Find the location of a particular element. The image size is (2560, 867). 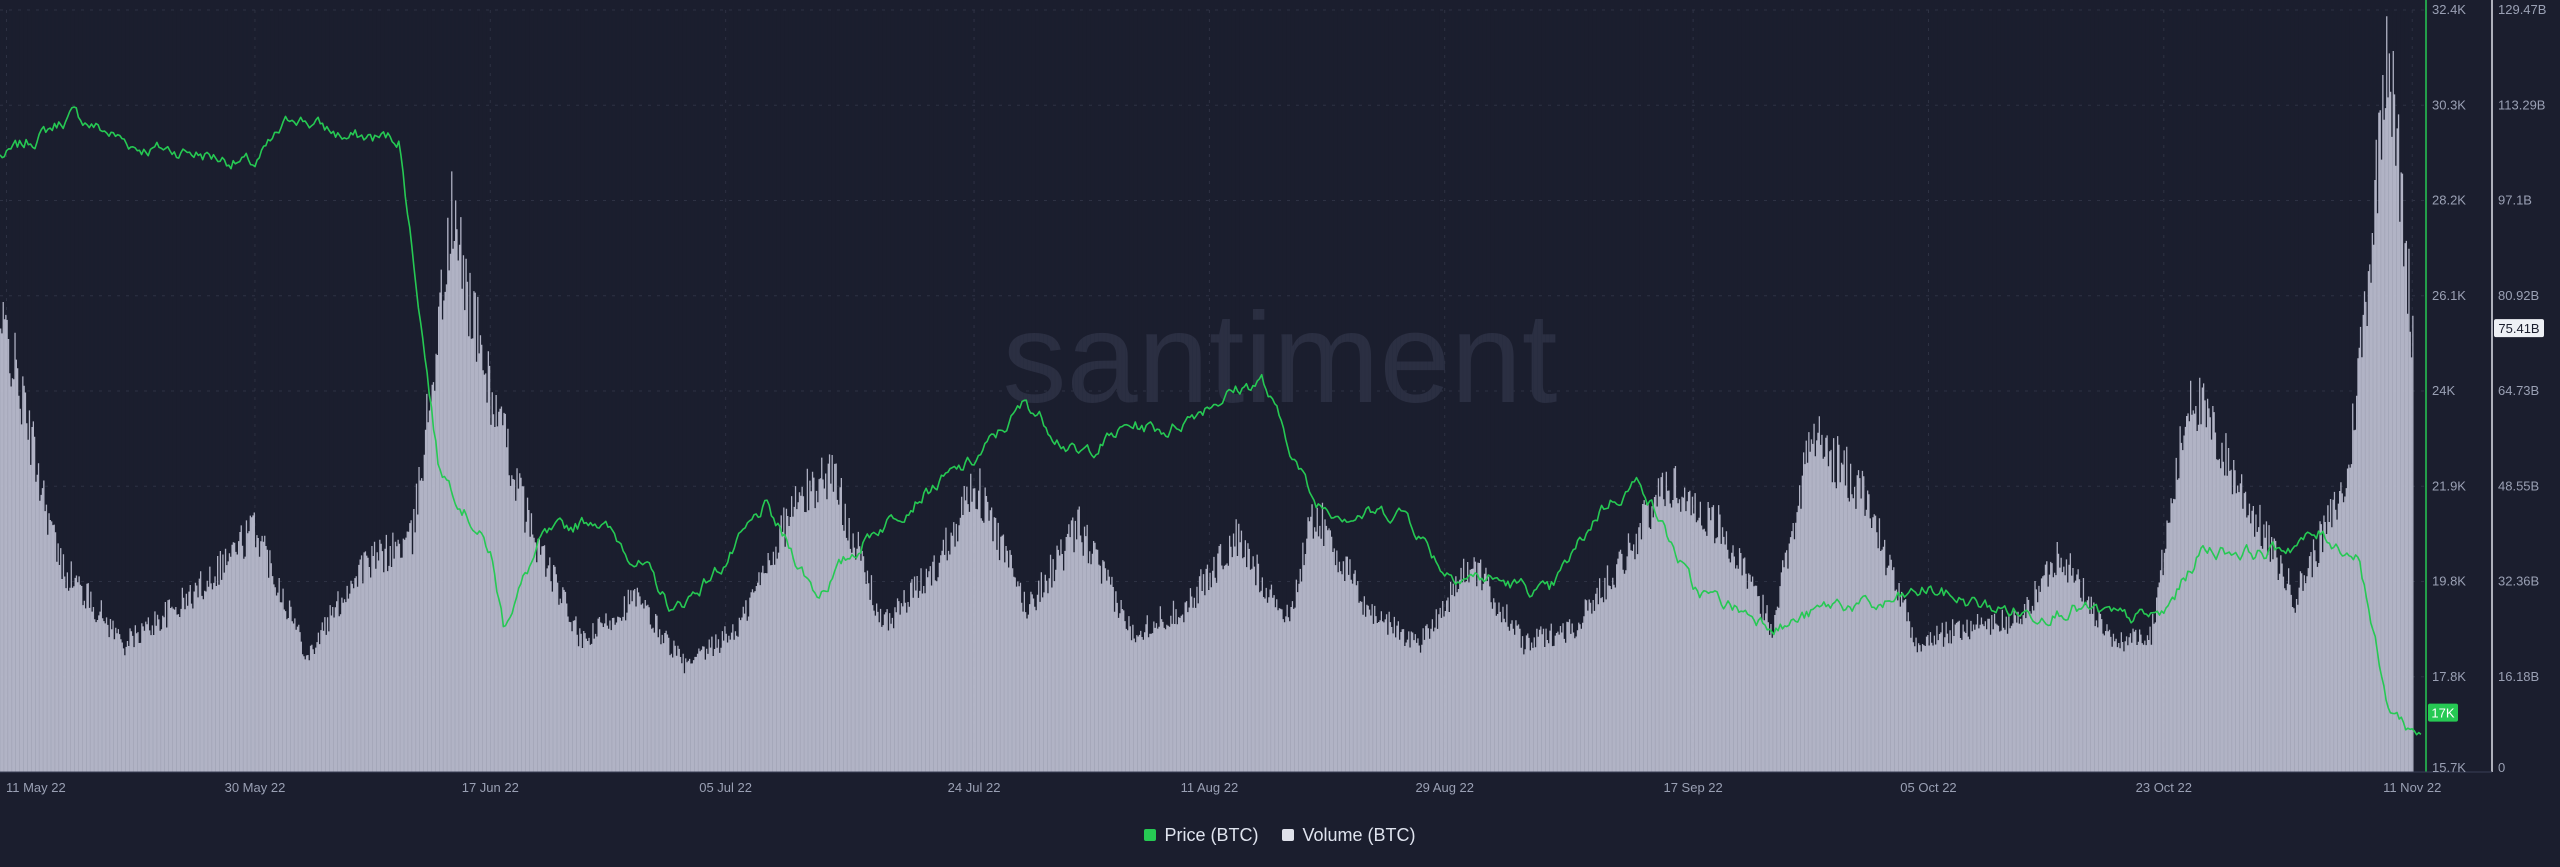

x-tick-label: 11 Aug 22 is located at coordinates (1210, 787).